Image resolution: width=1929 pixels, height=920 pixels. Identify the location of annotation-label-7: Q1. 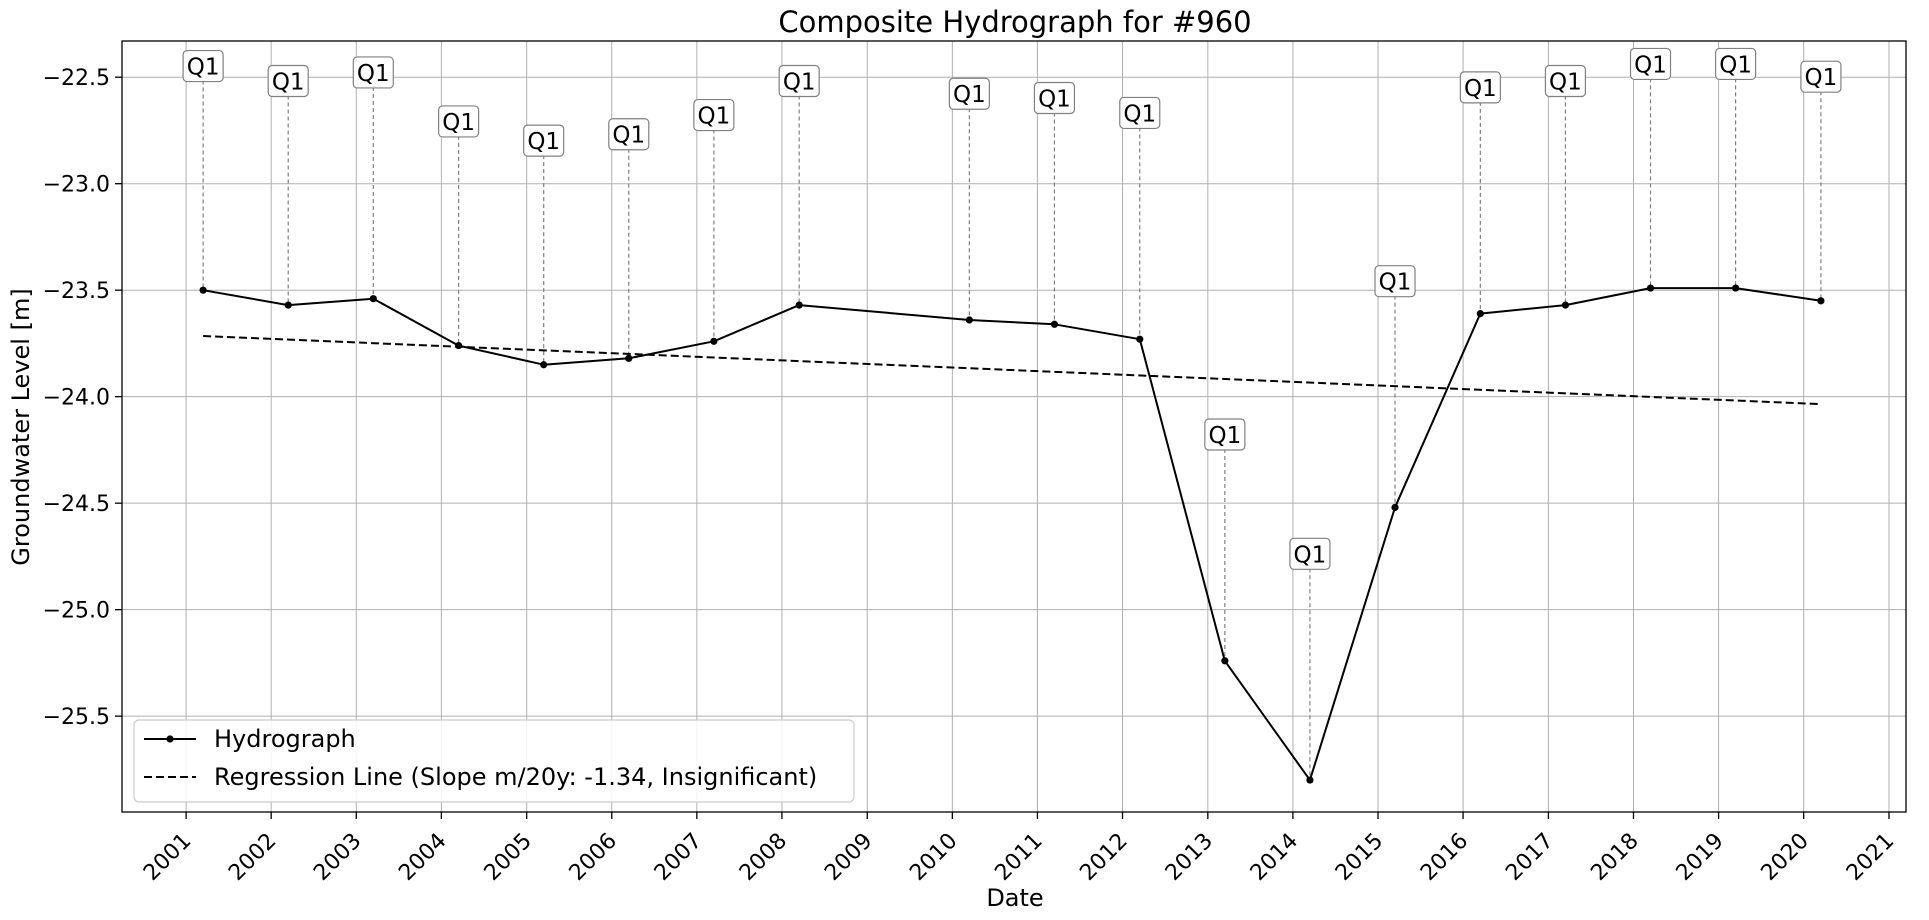
(799, 82).